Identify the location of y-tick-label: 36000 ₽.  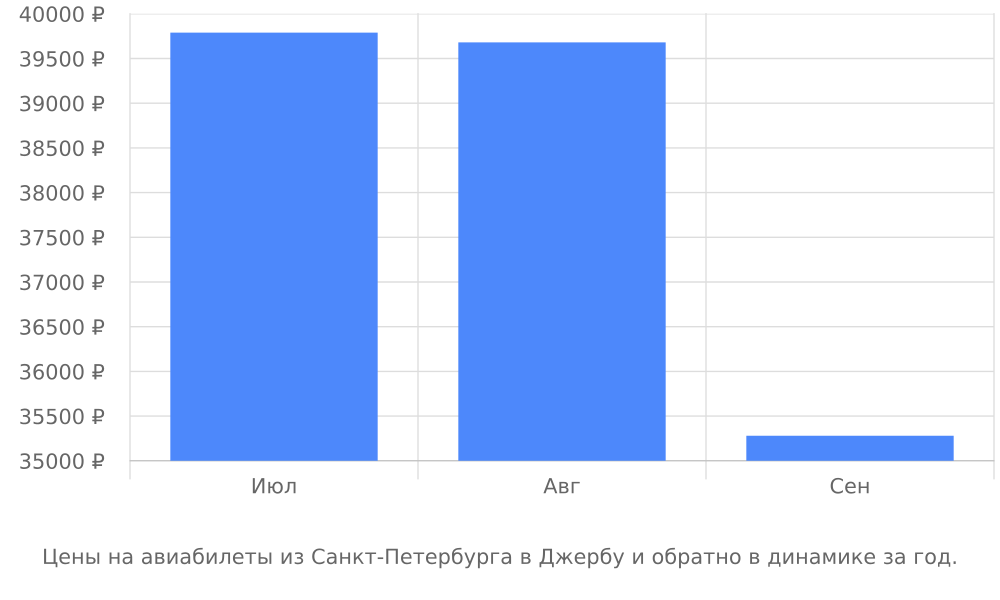
(62, 372).